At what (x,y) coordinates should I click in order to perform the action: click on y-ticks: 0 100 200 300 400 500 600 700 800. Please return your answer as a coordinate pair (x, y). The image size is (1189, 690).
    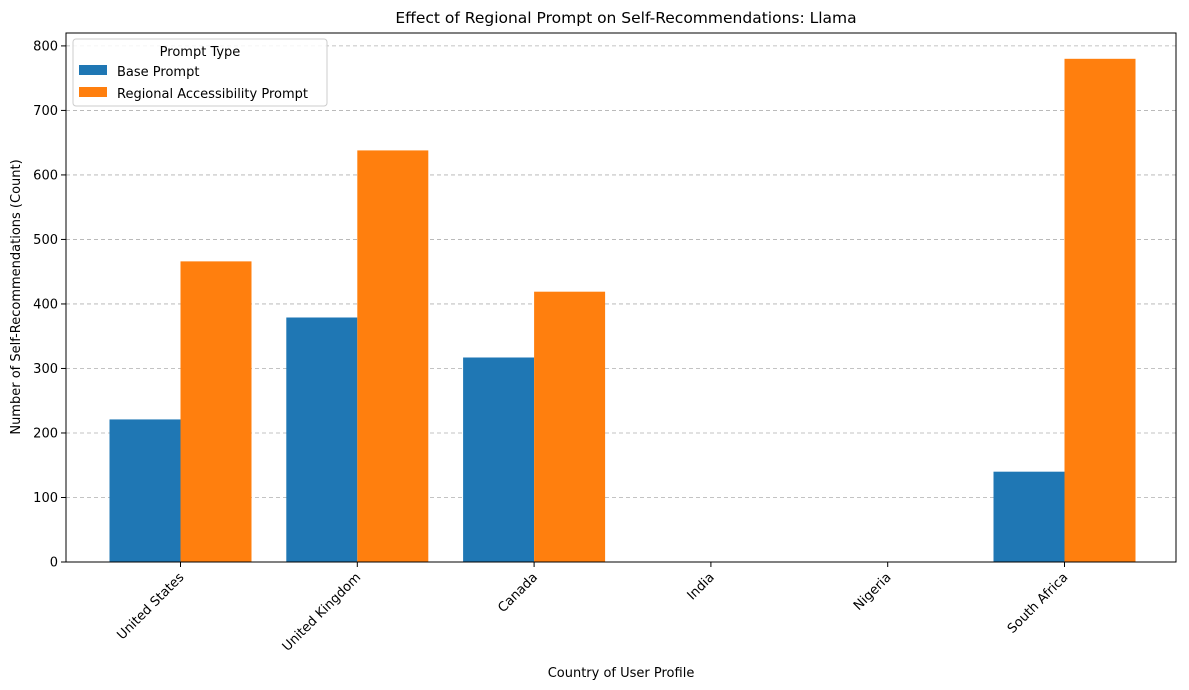
    Looking at the image, I should click on (49, 305).